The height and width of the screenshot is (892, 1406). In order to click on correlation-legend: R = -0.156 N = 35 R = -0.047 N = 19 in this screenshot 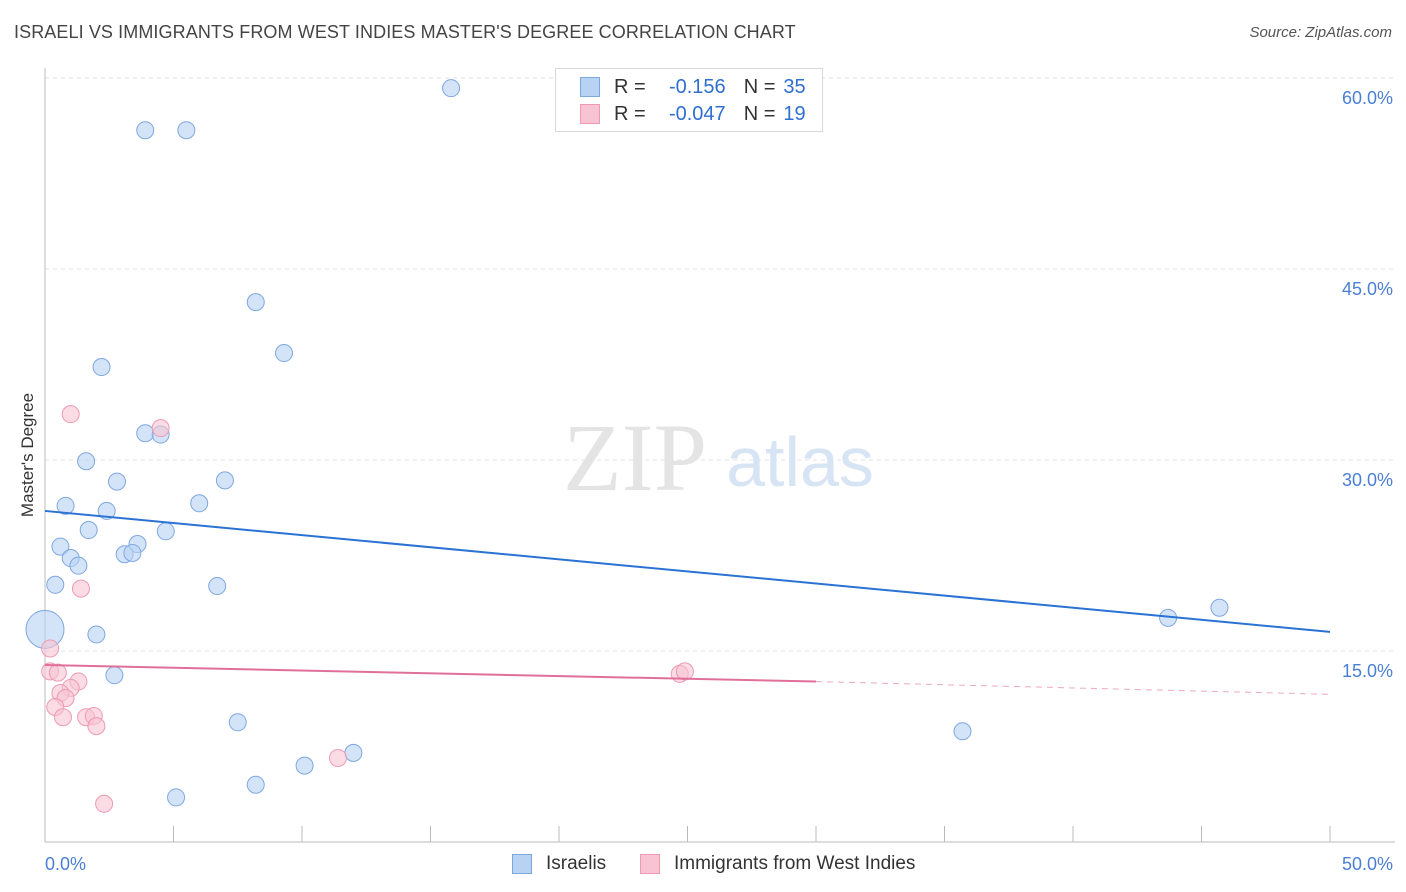, I will do `click(689, 100)`.